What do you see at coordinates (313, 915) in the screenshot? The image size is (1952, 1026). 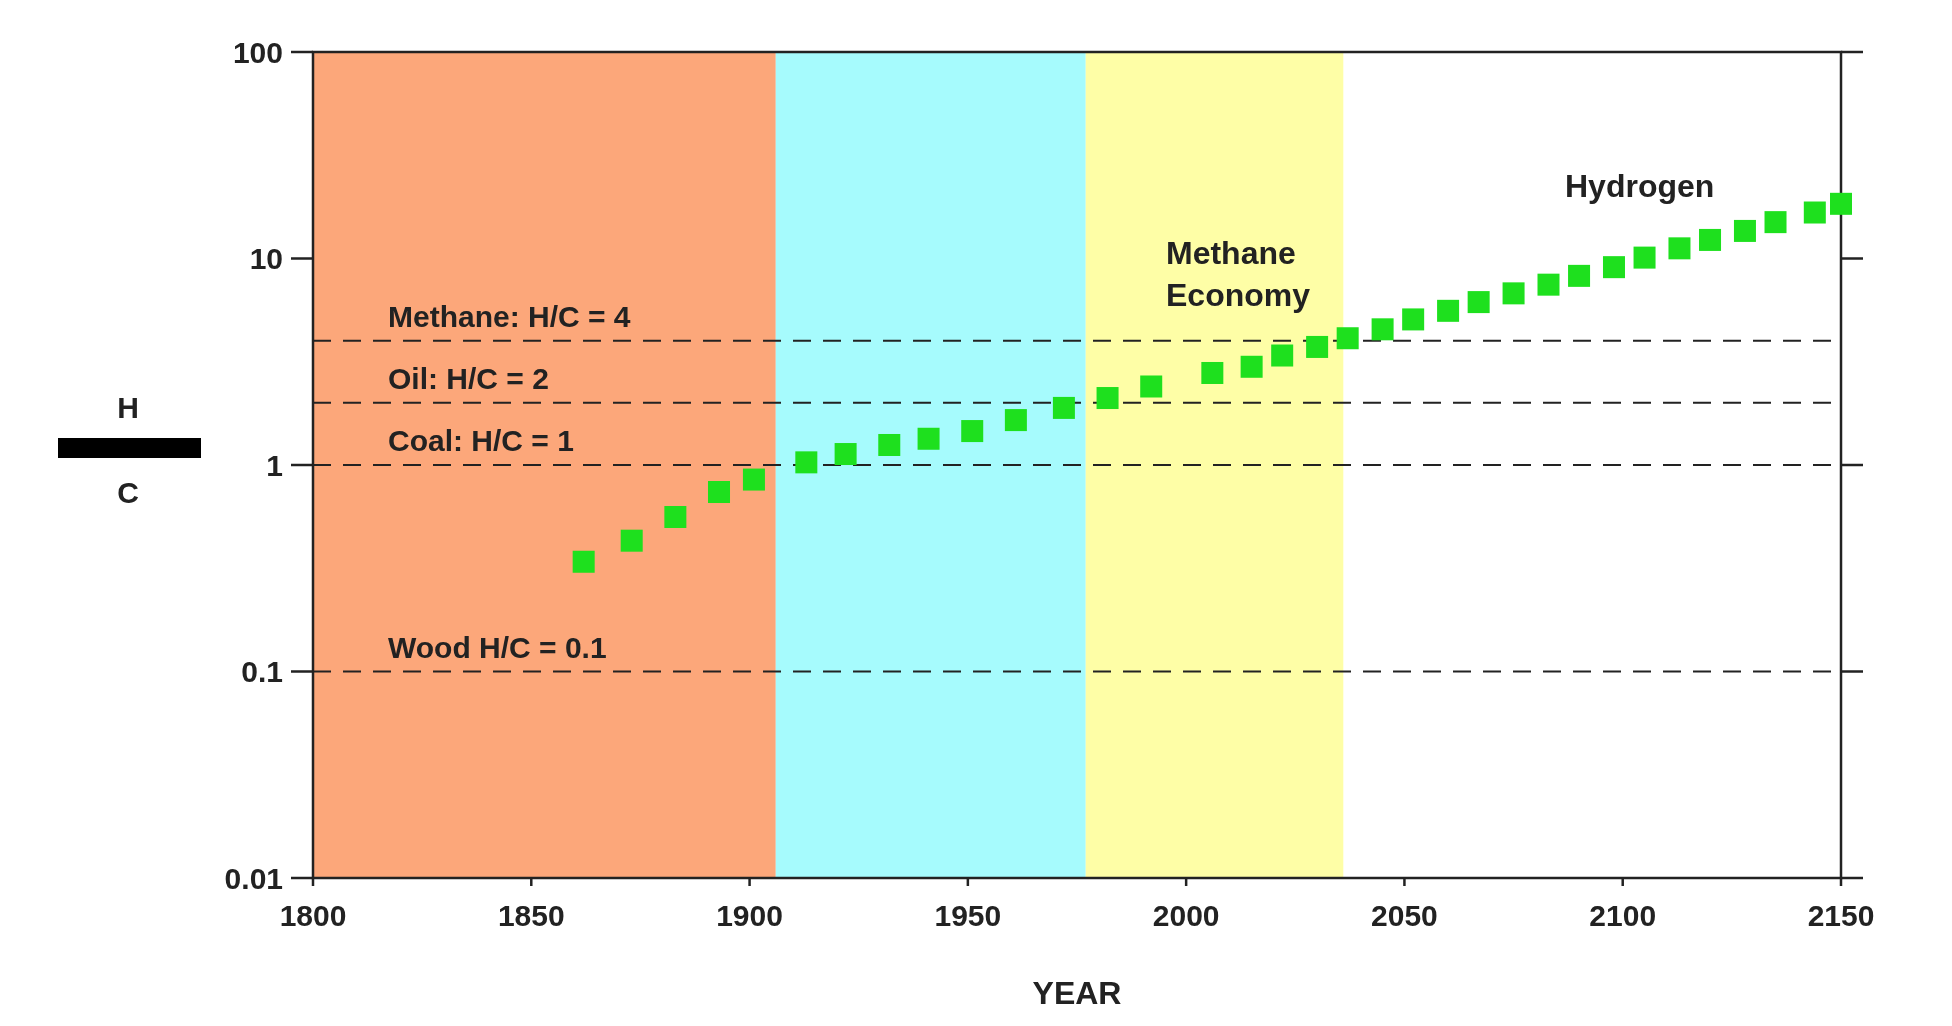 I see `x-tick-label: 1800` at bounding box center [313, 915].